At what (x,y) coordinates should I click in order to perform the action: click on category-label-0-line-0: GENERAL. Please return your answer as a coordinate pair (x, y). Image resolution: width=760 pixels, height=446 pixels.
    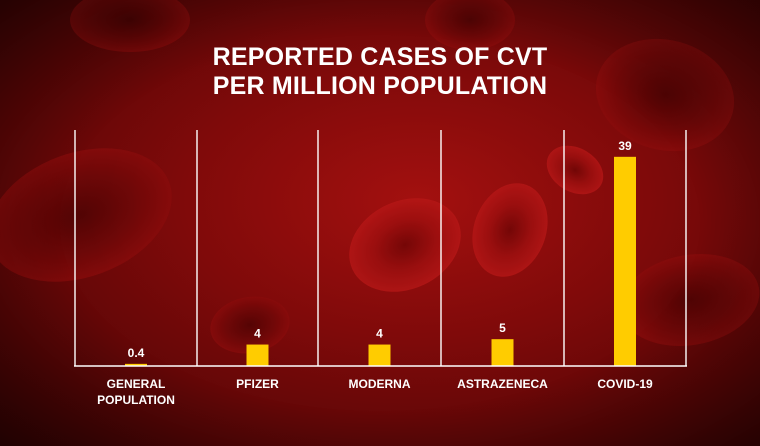
    Looking at the image, I should click on (136, 384).